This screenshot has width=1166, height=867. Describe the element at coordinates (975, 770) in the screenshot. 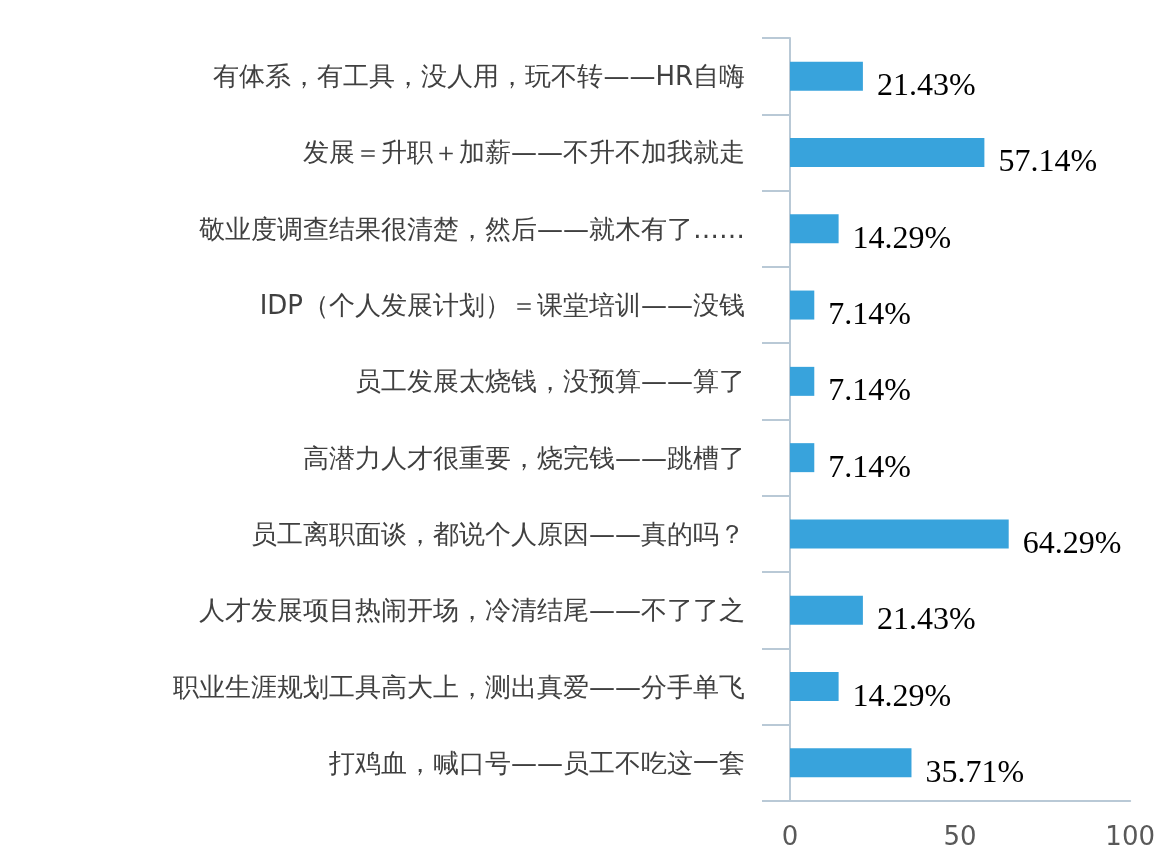

I see `data-label: 35.71%` at that location.